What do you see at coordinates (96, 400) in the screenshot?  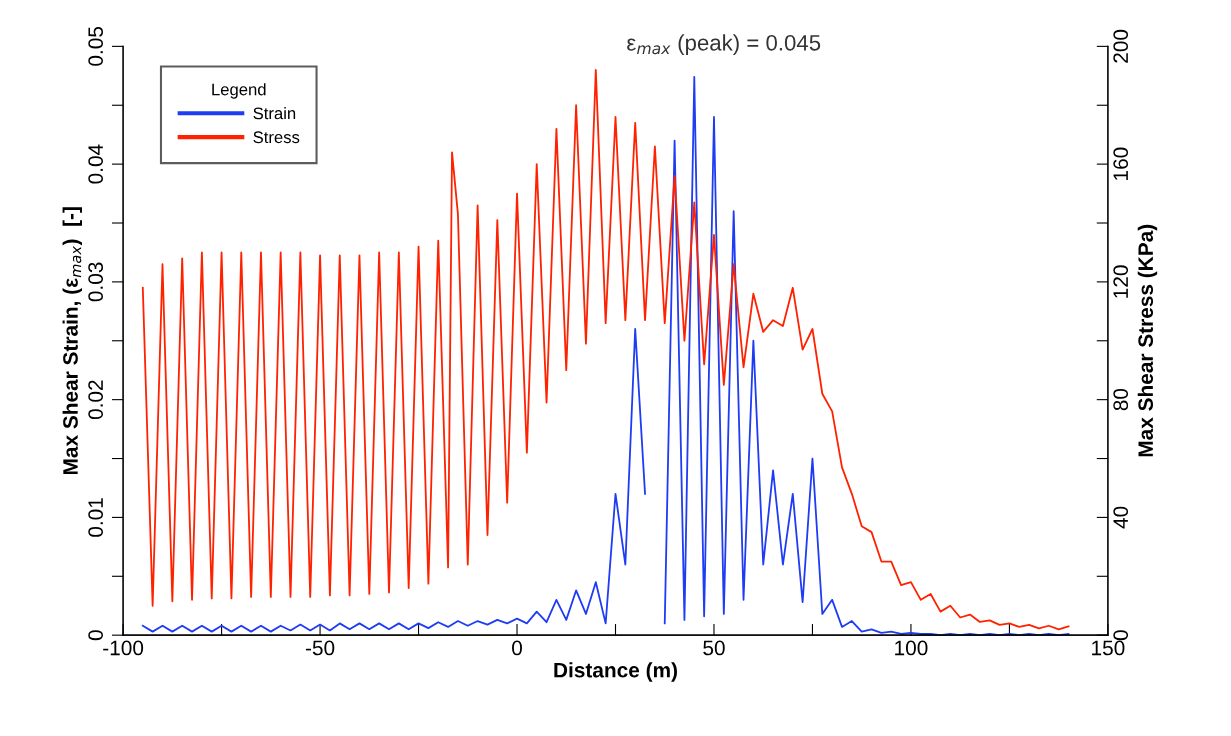 I see `y-tick-label: 0.02` at bounding box center [96, 400].